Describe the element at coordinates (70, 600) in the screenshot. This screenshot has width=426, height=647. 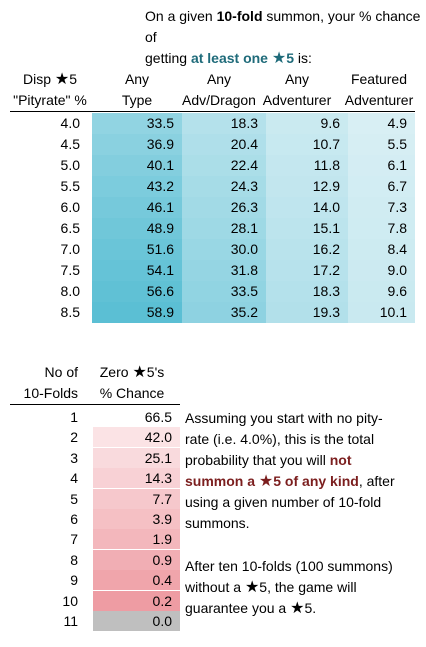
I see `ten-fold-count: 10` at that location.